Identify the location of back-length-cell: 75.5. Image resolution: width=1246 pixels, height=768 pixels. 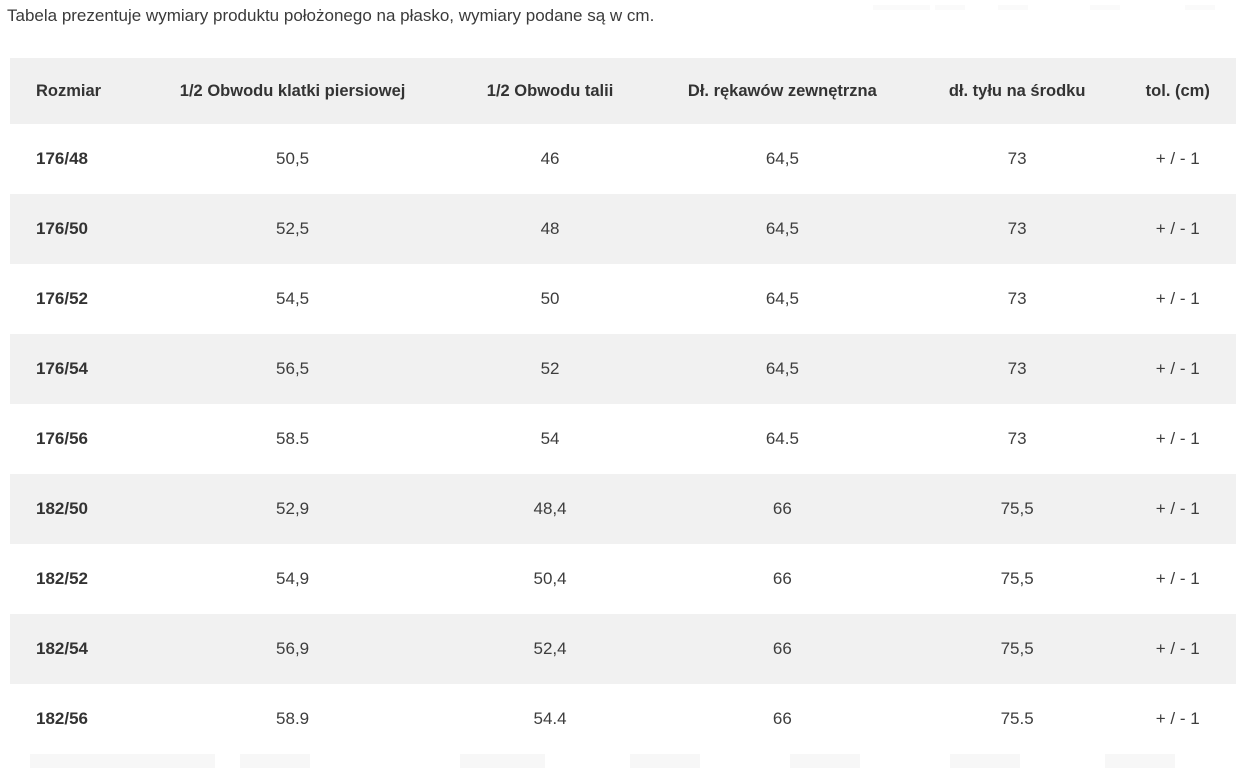
(1017, 719).